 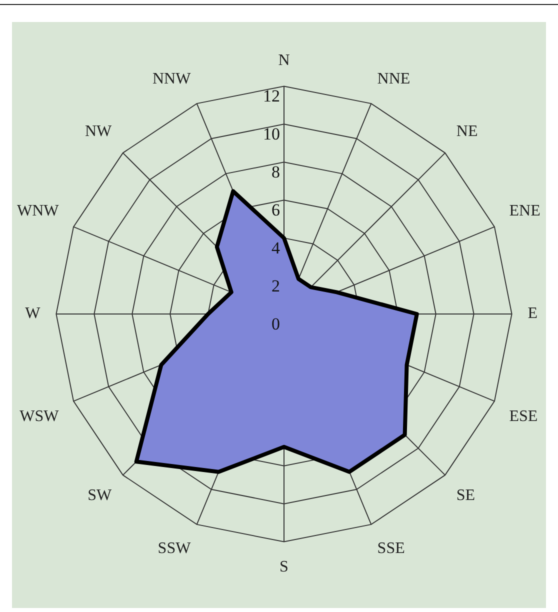 I want to click on spoke-label: SSE, so click(x=391, y=549).